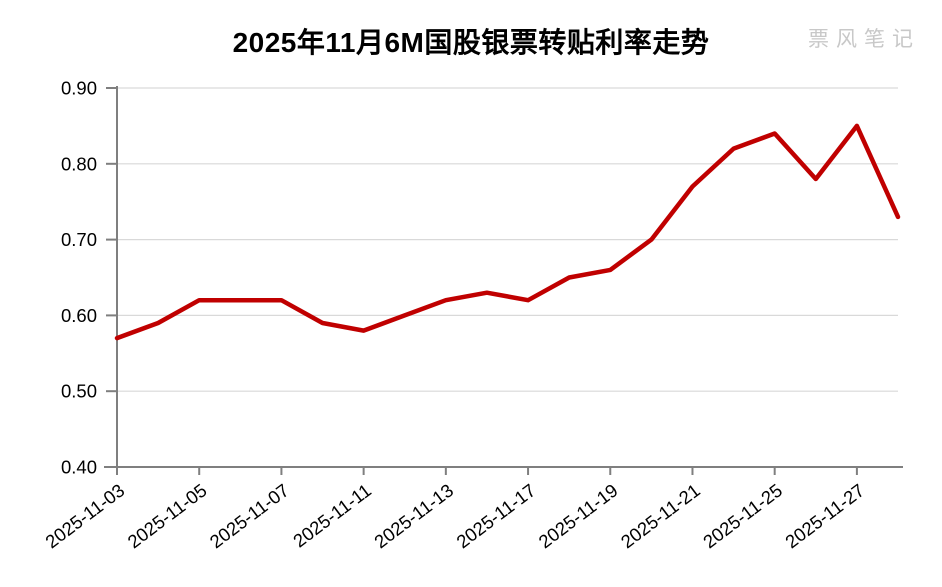 This screenshot has width=942, height=587. What do you see at coordinates (79, 467) in the screenshot?
I see `y-tick-label: 0.40` at bounding box center [79, 467].